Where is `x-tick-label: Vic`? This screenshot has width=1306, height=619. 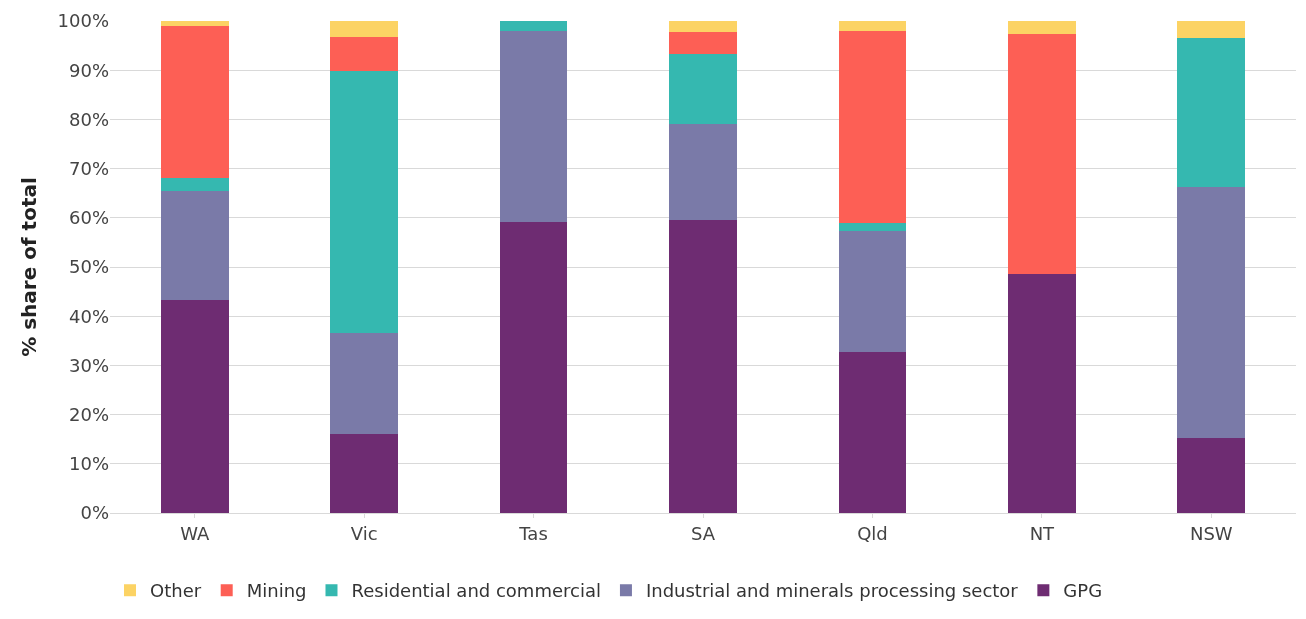
x-tick-label: Vic is located at coordinates (364, 533).